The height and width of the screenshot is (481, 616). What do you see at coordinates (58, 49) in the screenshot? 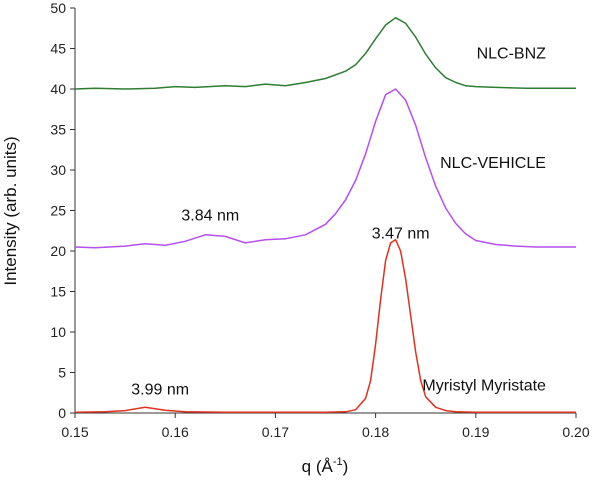
I see `y-tick-label: 45` at bounding box center [58, 49].